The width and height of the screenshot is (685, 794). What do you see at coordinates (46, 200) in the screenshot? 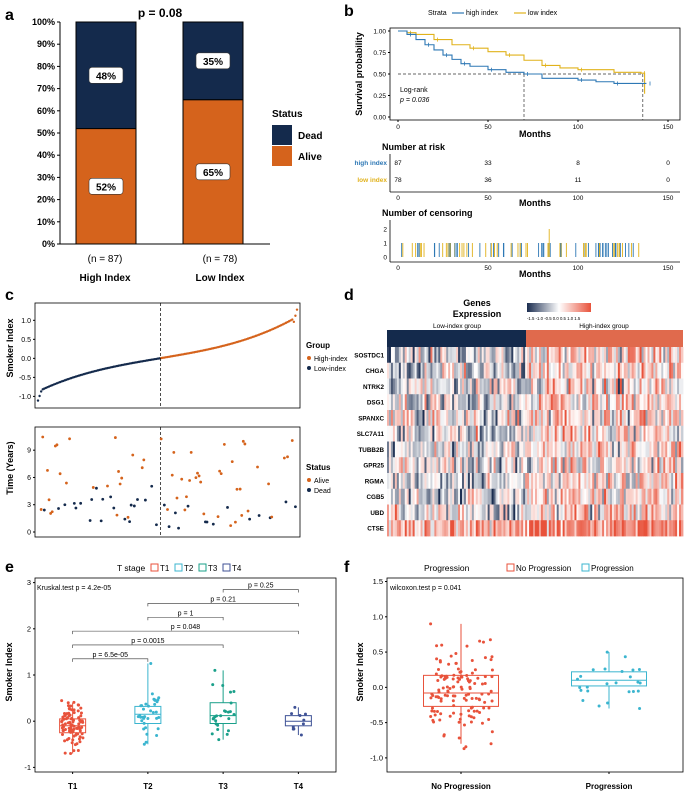
I see `y-tick-label: 20%` at bounding box center [46, 200].